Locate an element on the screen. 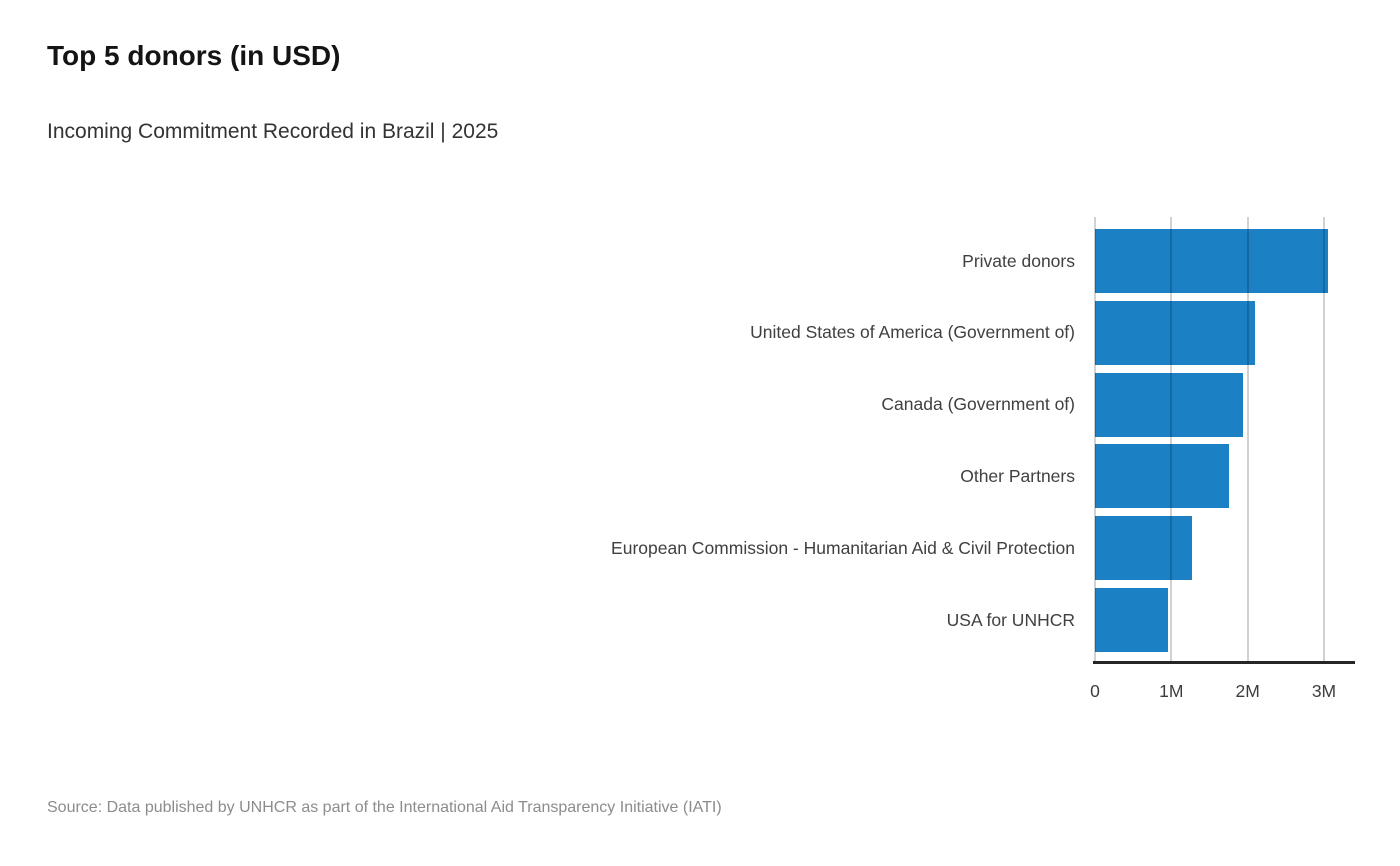 Image resolution: width=1400 pixels, height=866 pixels. x-tick-label: 2M is located at coordinates (1247, 691).